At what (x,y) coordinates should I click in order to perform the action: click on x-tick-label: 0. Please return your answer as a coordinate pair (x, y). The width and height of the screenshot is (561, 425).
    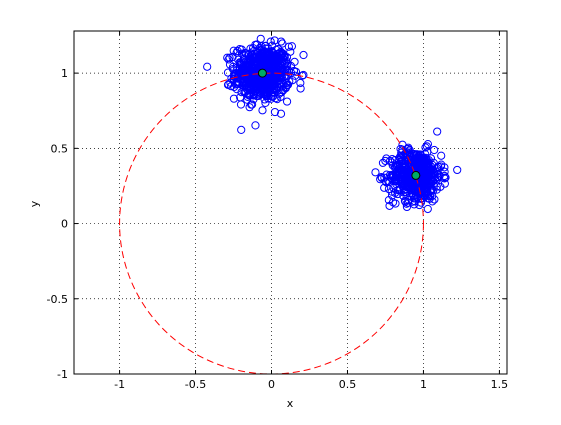
    Looking at the image, I should click on (271, 384).